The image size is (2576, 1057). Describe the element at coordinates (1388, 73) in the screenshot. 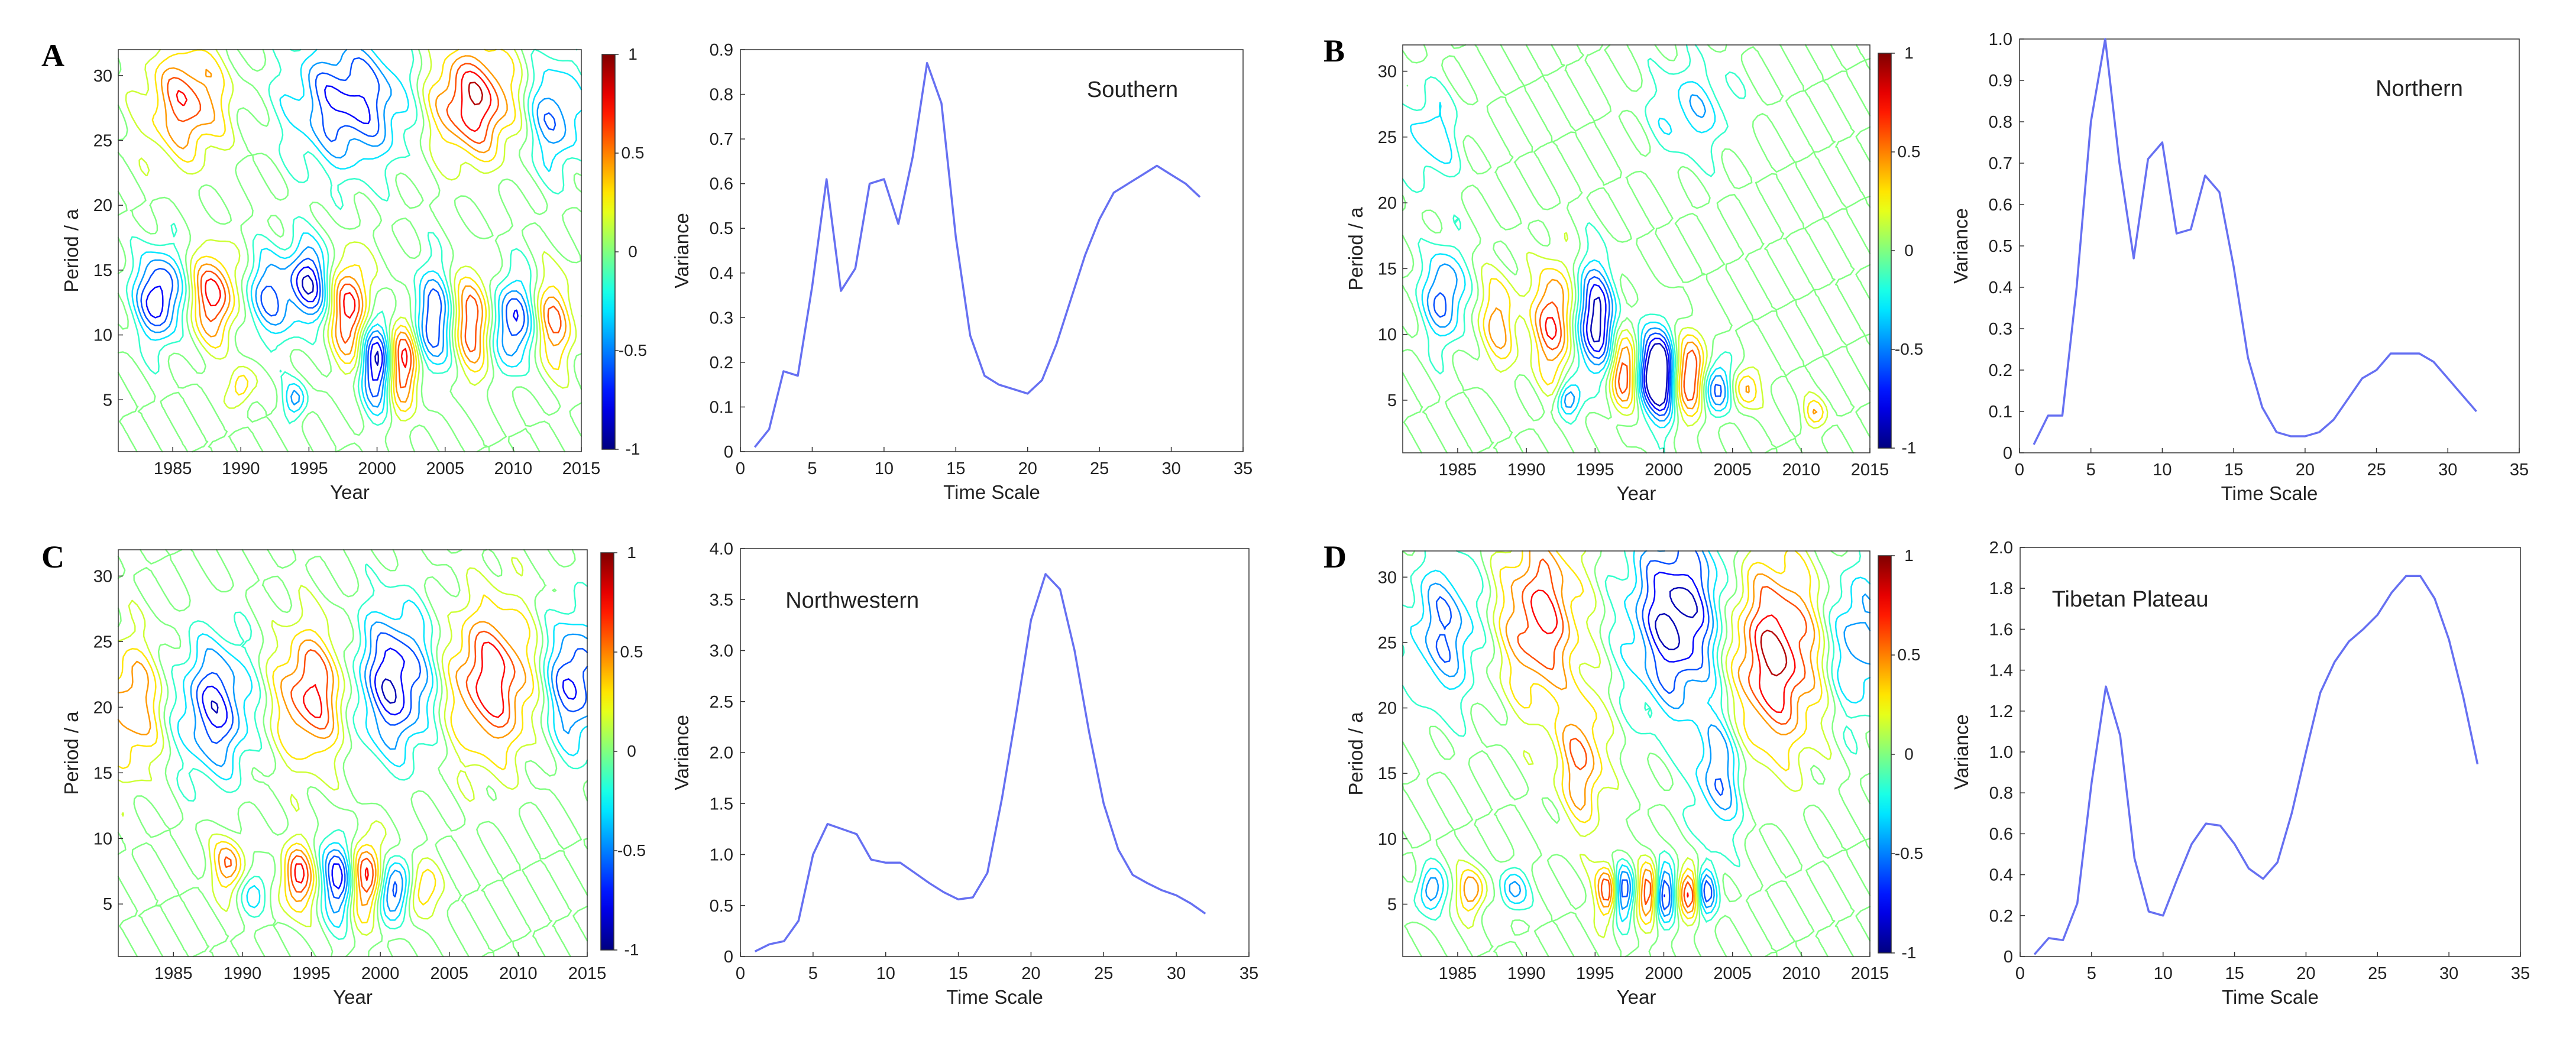

I see `y-tick-label: 30` at that location.